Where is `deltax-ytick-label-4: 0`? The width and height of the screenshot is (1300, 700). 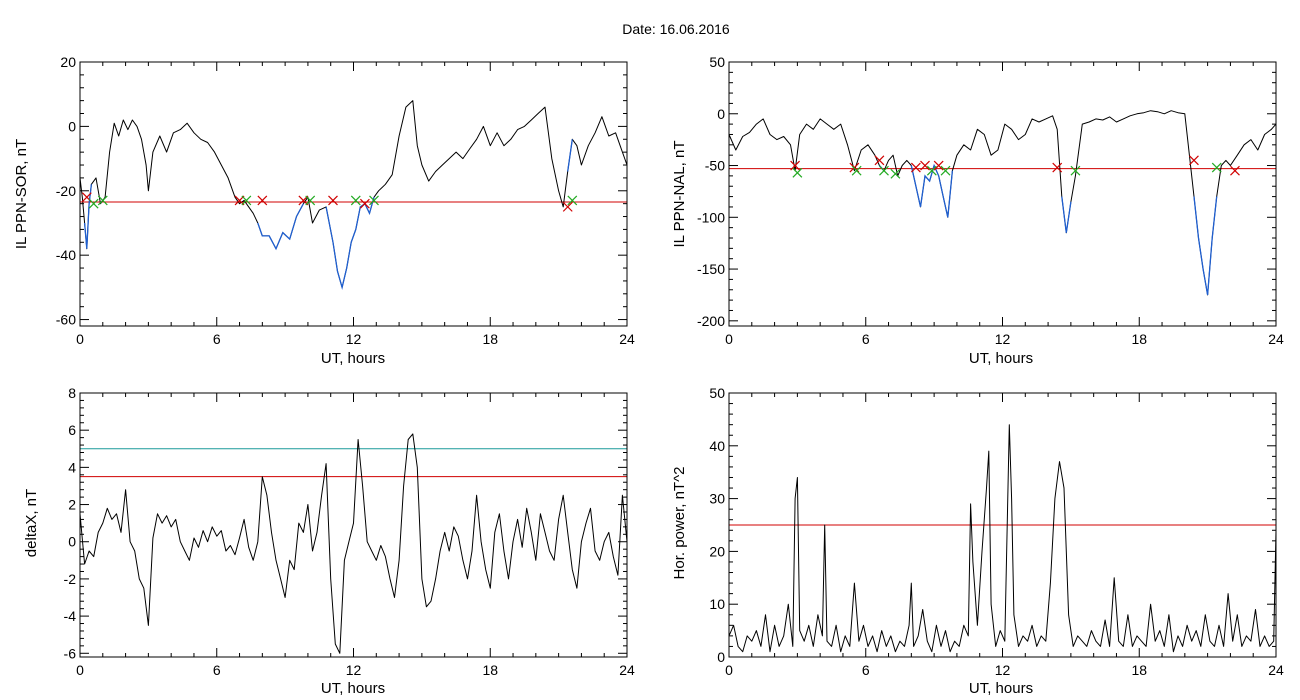 deltax-ytick-label-4: 0 is located at coordinates (72, 542).